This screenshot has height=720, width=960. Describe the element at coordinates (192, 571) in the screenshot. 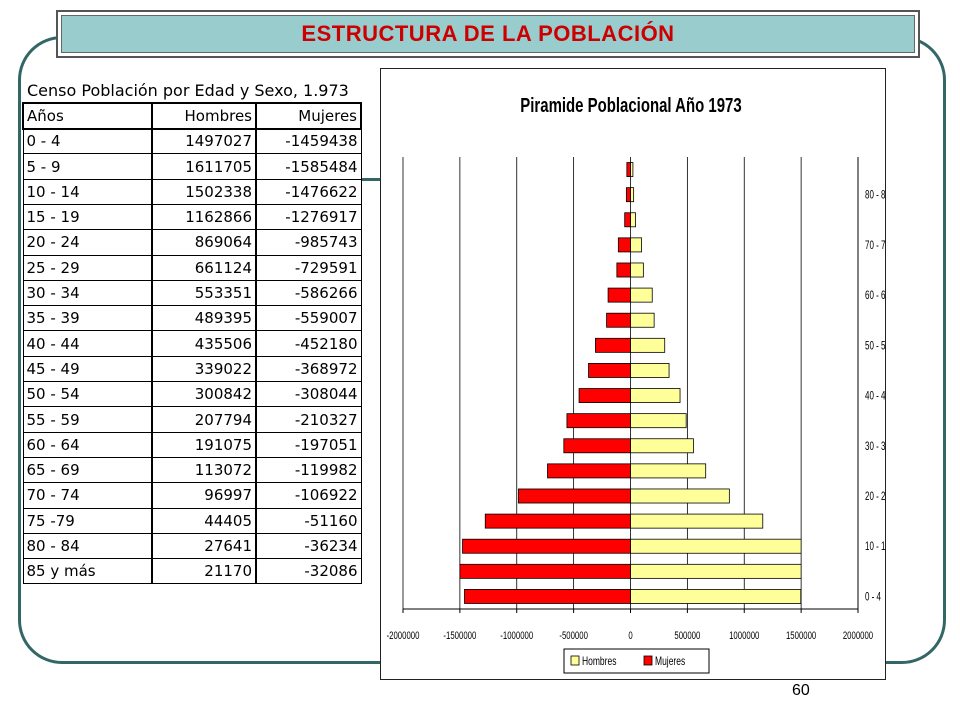

I see `table-row: 85 y más 21170 -32086` at that location.